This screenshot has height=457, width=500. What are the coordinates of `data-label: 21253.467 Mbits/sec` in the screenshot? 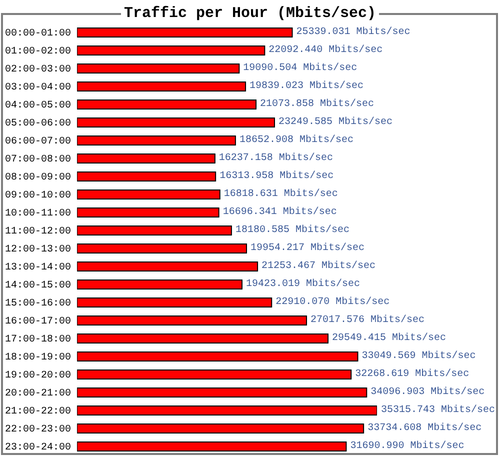 It's located at (319, 266).